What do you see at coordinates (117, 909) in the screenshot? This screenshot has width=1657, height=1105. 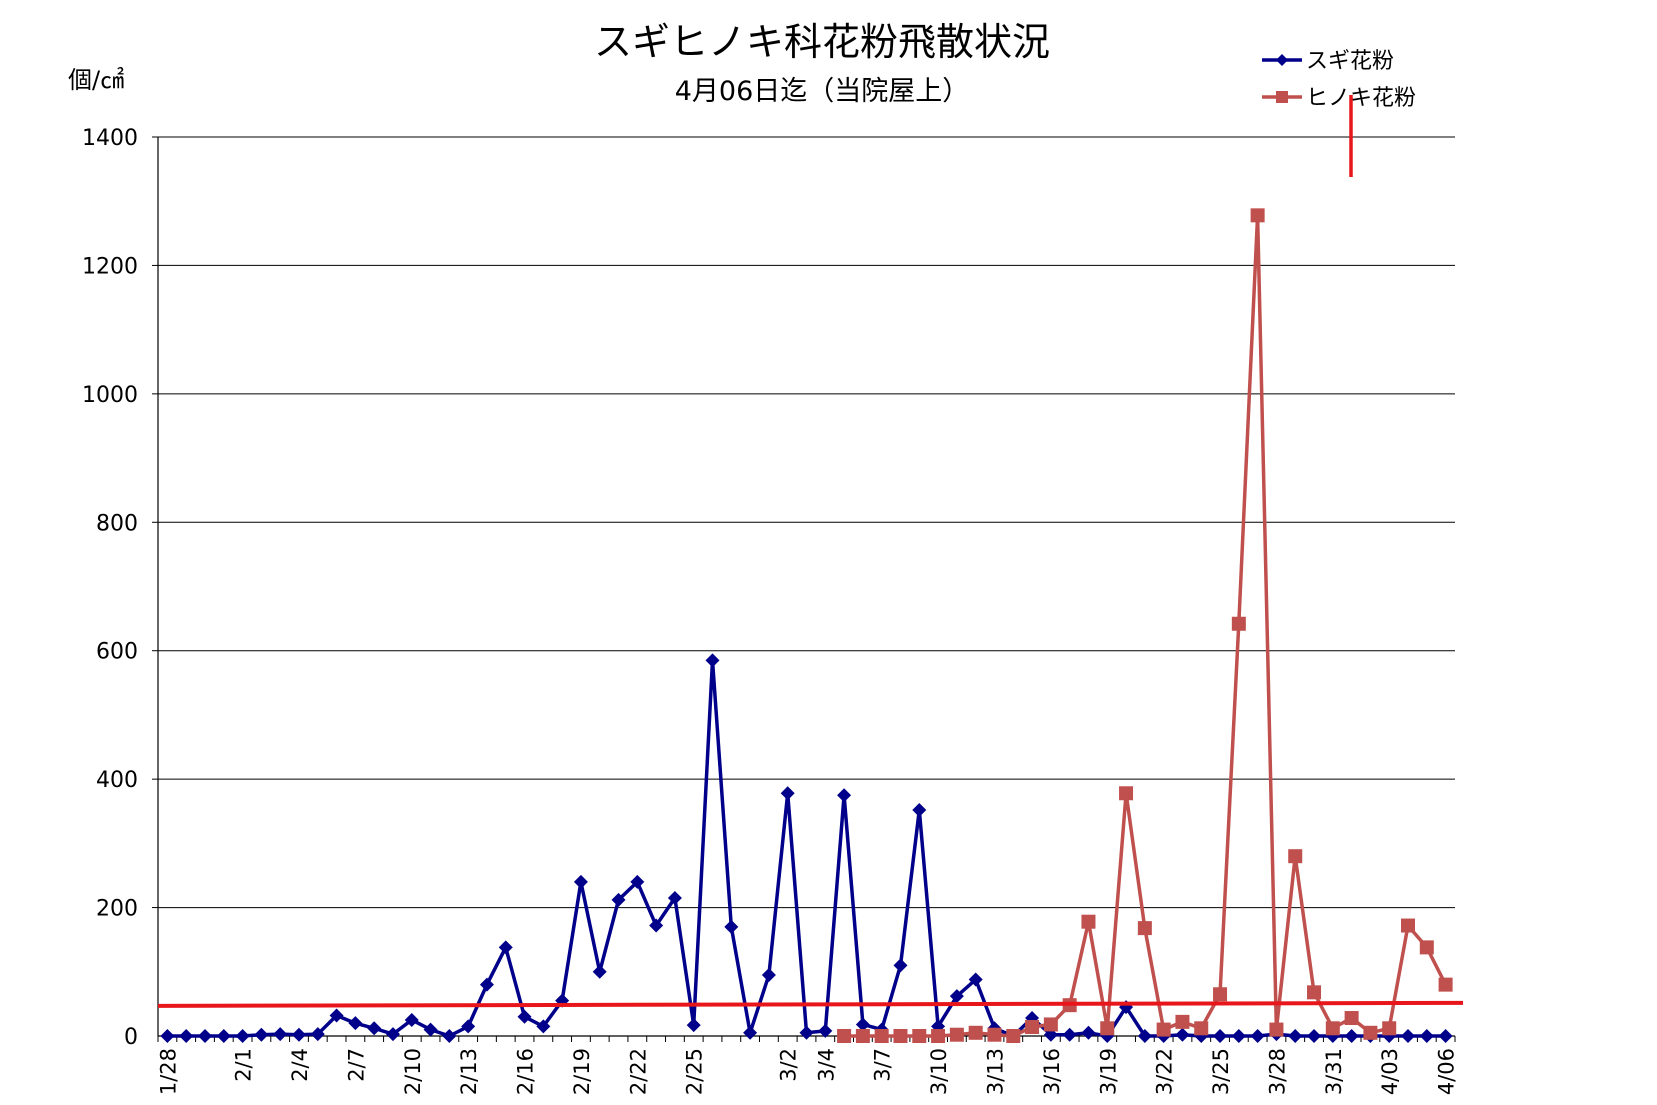 I see `y-tick-label: 200` at bounding box center [117, 909].